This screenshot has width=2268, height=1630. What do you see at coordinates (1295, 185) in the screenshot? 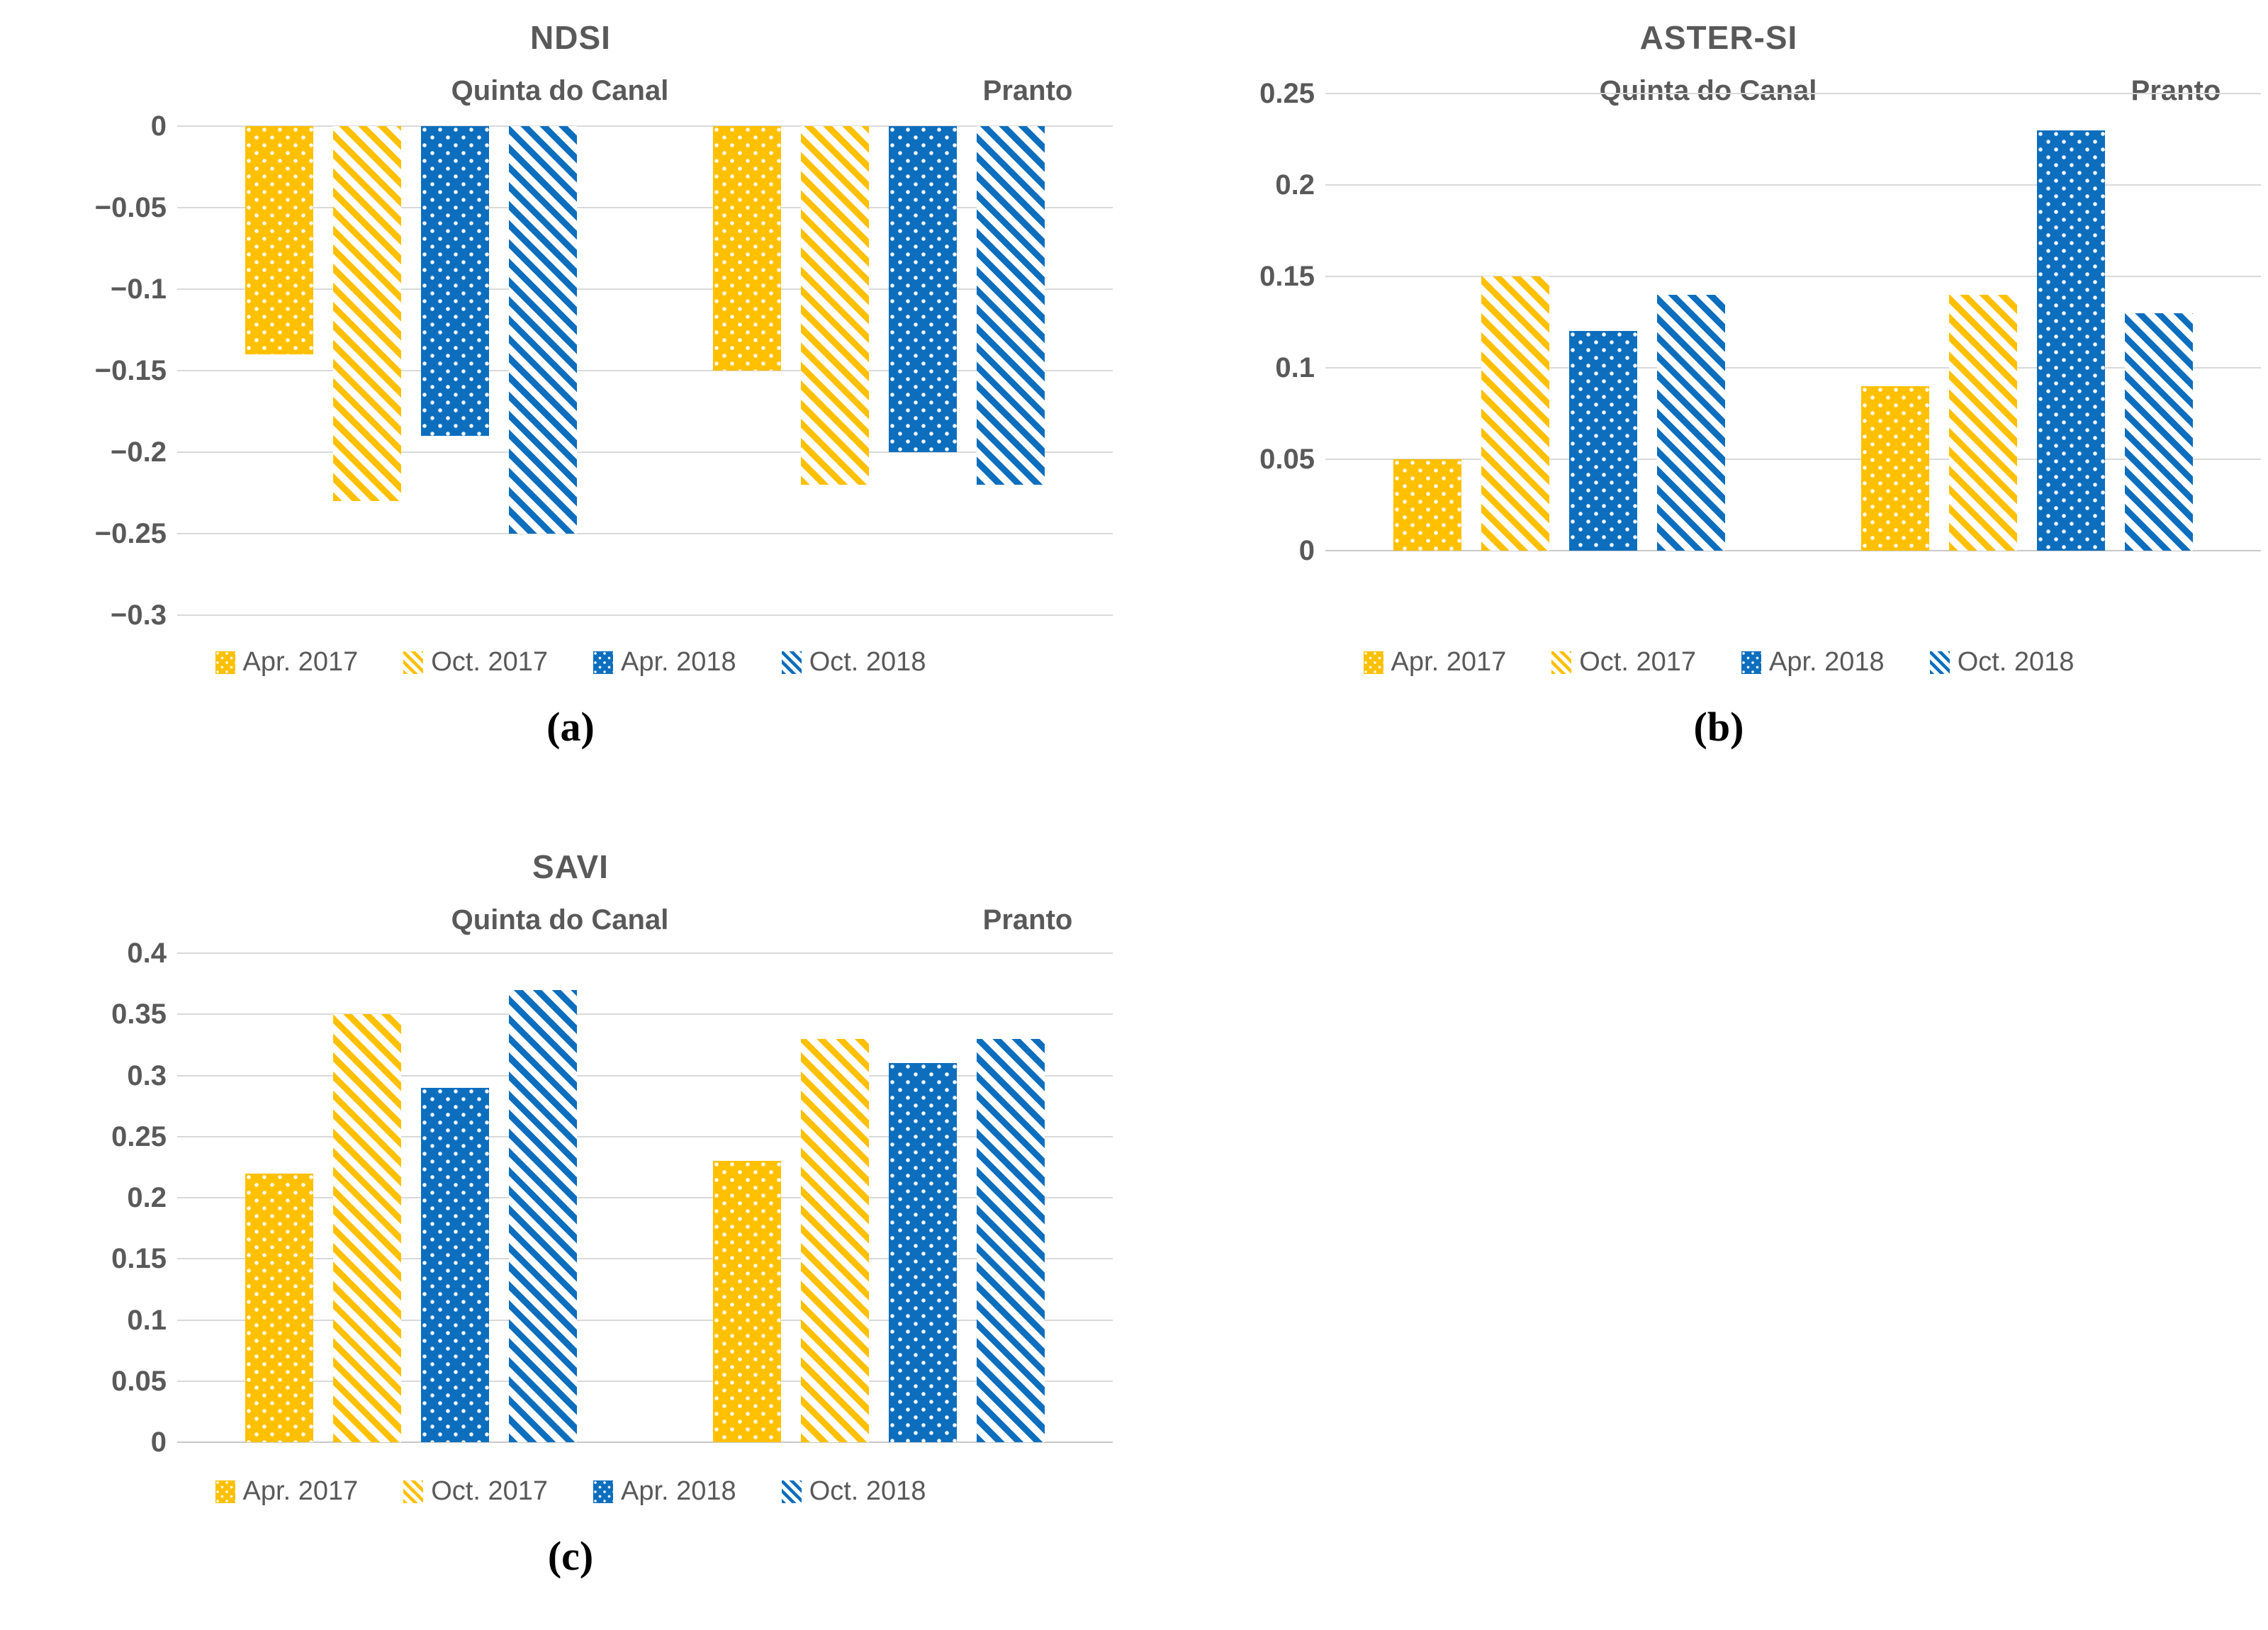
I see `y-axis-tick-label: 0.2` at bounding box center [1295, 185].